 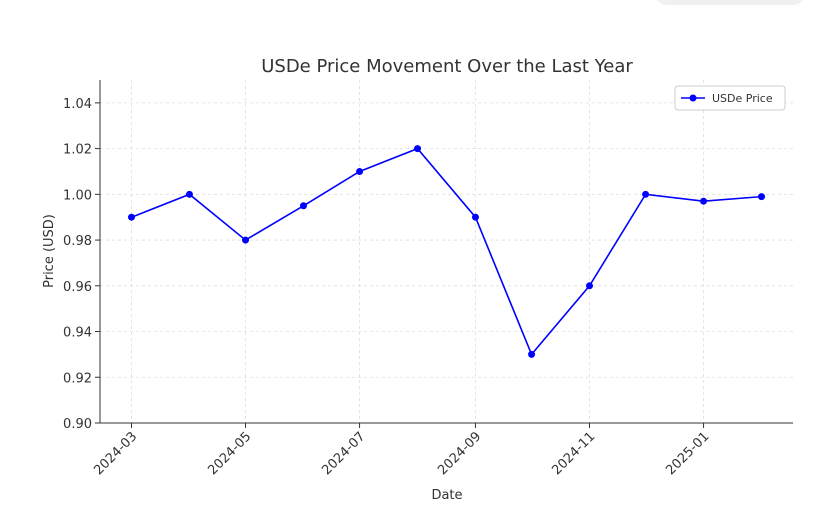 What do you see at coordinates (459, 453) in the screenshot?
I see `x-tick-label: 2024-09` at bounding box center [459, 453].